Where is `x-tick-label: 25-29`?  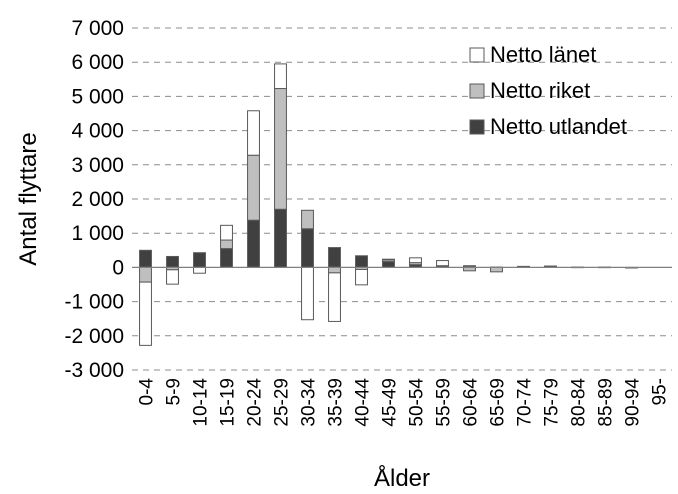 x-tick-label: 25-29 is located at coordinates (282, 402).